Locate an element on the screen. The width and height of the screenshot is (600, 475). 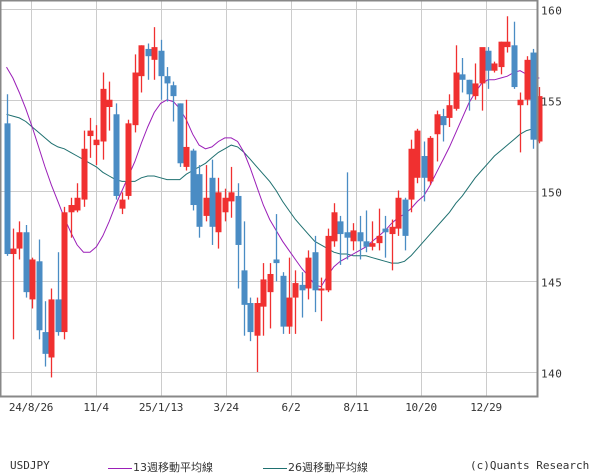
x-tick-label: 8/11 is located at coordinates (356, 407).